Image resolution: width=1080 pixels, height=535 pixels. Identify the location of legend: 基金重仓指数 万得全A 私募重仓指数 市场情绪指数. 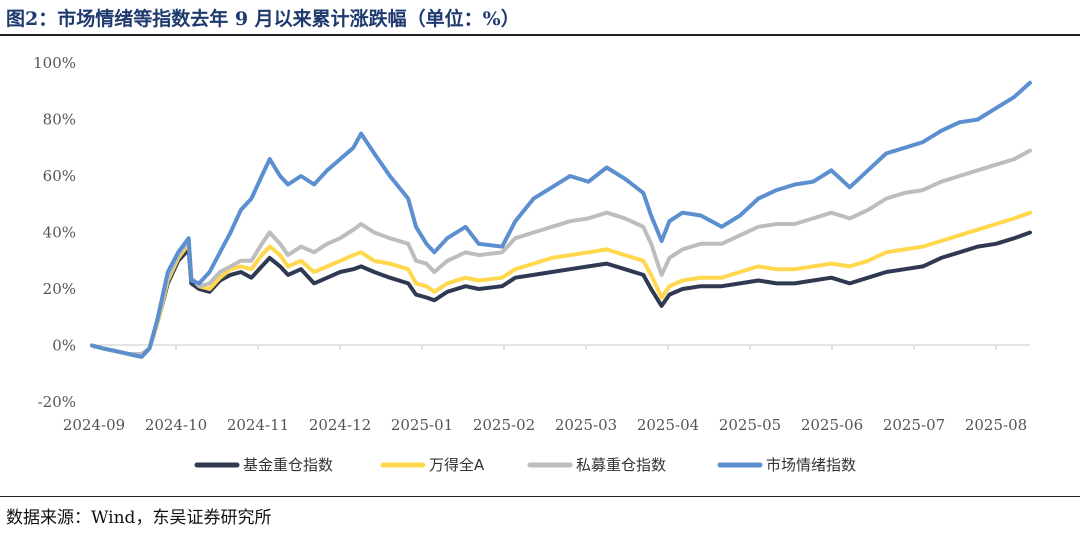
(525, 465).